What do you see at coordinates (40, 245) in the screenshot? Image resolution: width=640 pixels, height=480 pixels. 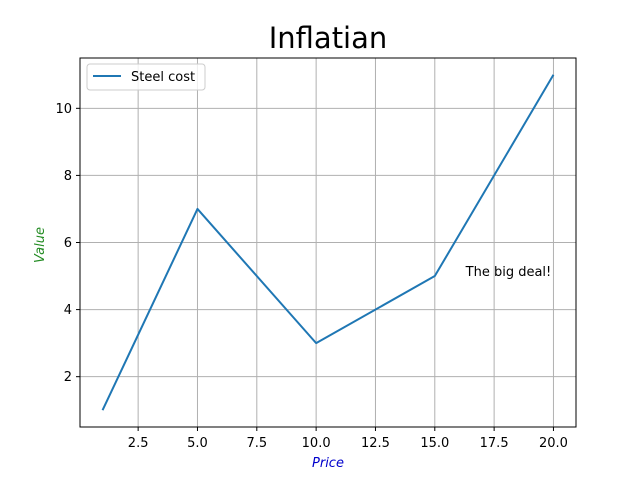 I see `y-axis-label: Value` at bounding box center [40, 245].